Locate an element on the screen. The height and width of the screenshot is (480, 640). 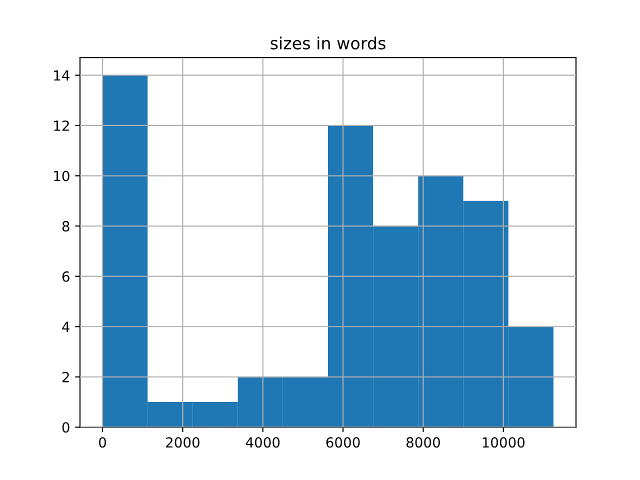
x-tick-label: 6000 is located at coordinates (343, 442).